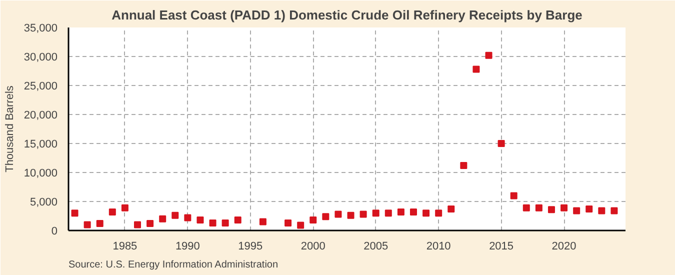 This screenshot has width=675, height=275. Describe the element at coordinates (376, 246) in the screenshot. I see `x-tick-label: 2005` at that location.